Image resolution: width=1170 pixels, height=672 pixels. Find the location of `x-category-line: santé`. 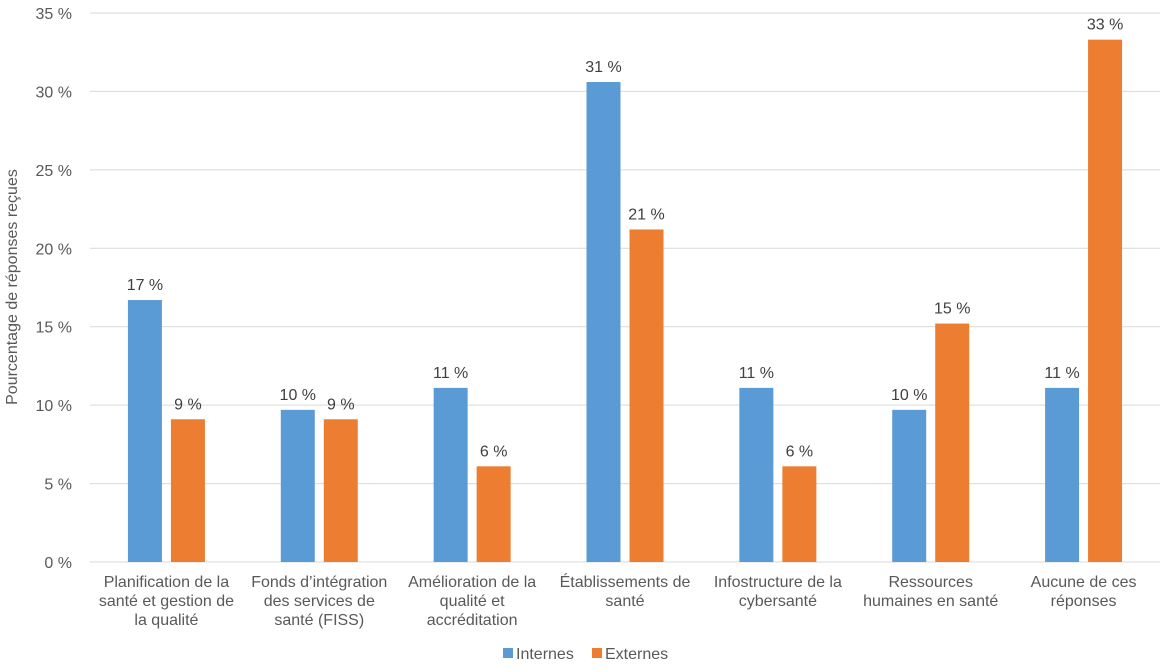

x-category-line: santé is located at coordinates (624, 601).